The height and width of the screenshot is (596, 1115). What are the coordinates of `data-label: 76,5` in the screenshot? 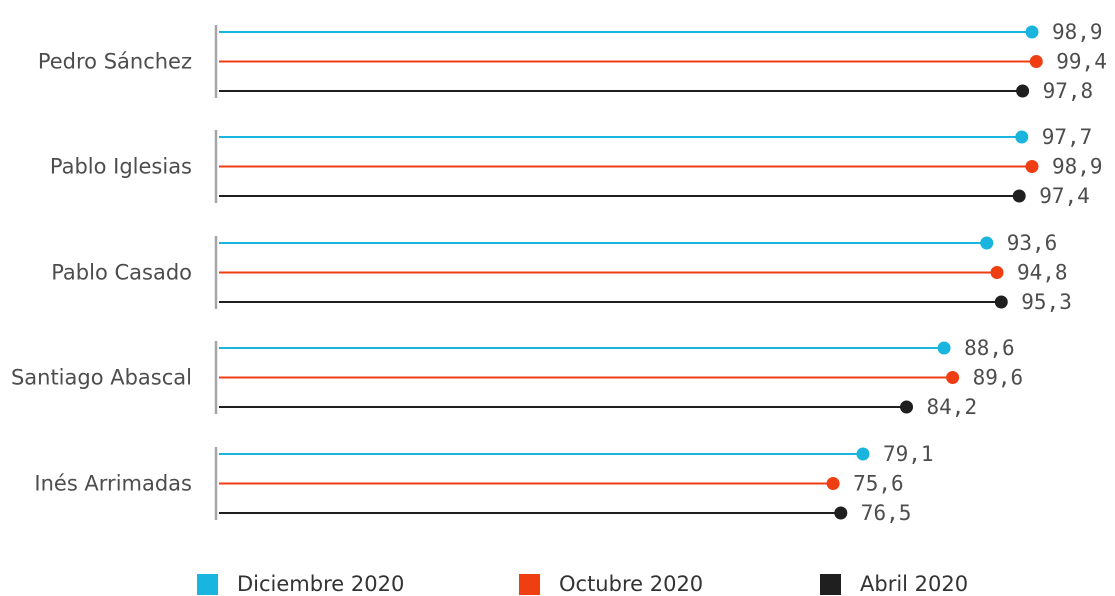 It's located at (886, 513).